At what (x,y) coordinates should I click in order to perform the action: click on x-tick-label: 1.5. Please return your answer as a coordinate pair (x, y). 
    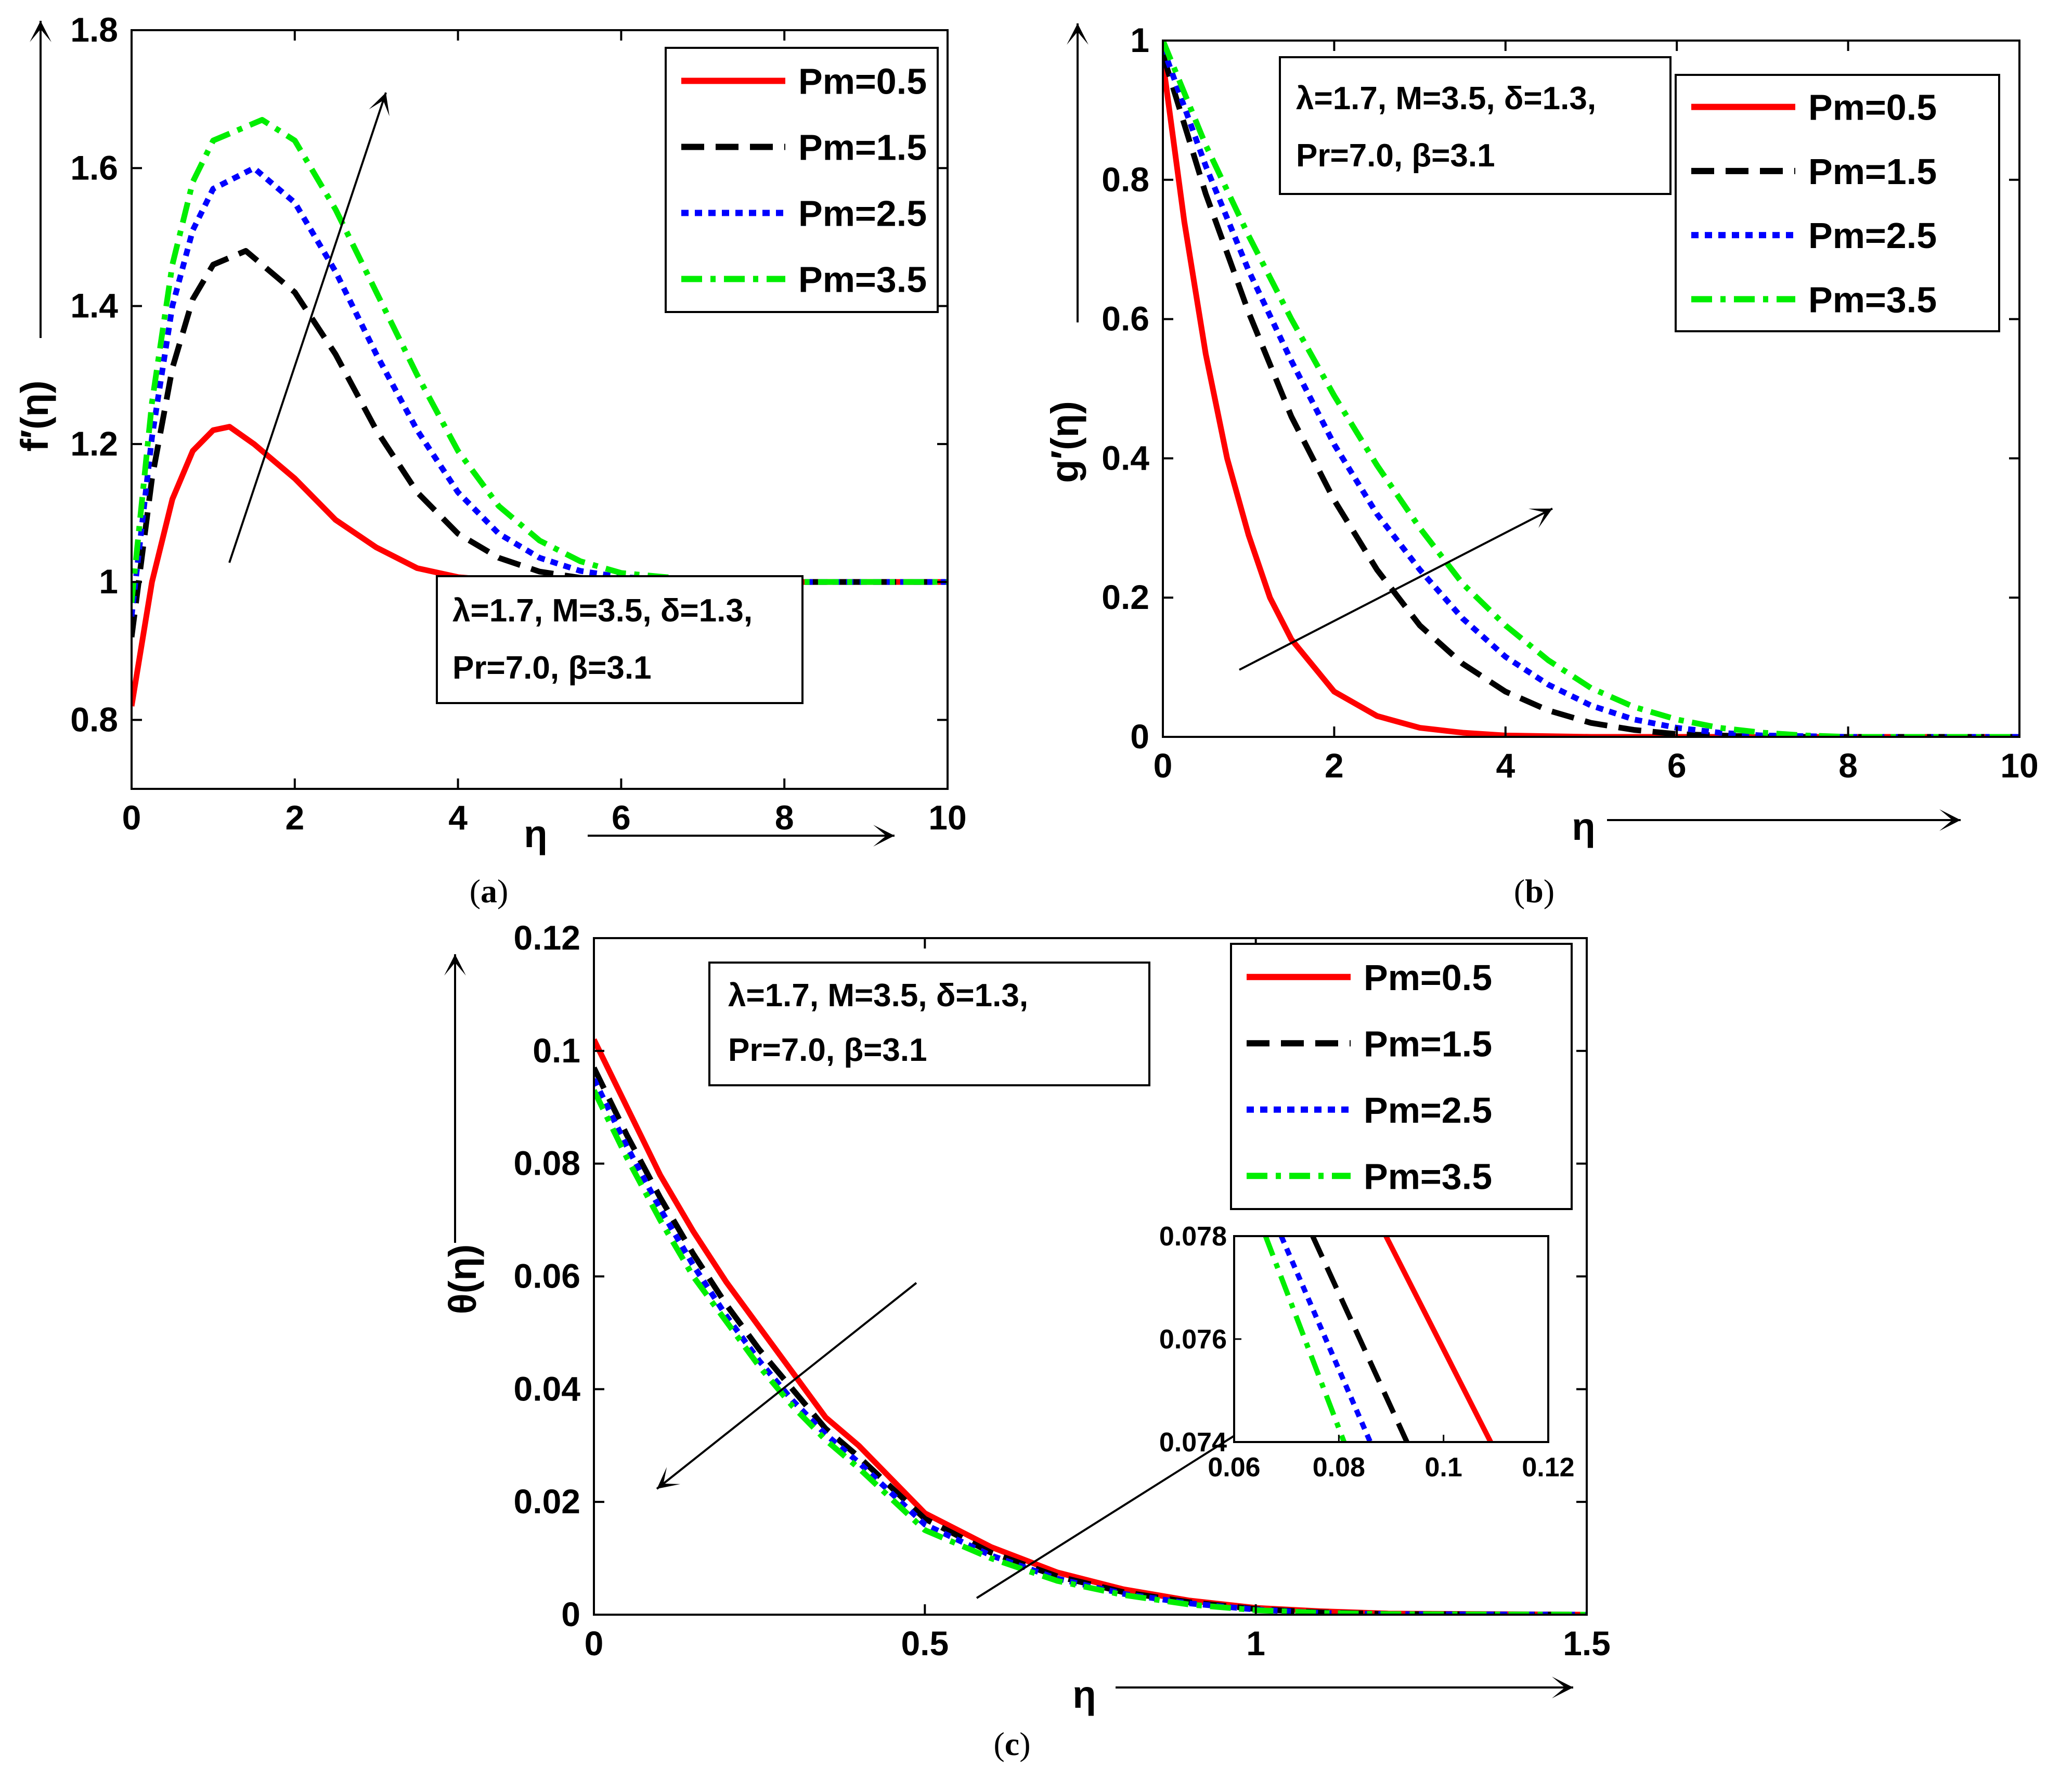
    Looking at the image, I should click on (1587, 1643).